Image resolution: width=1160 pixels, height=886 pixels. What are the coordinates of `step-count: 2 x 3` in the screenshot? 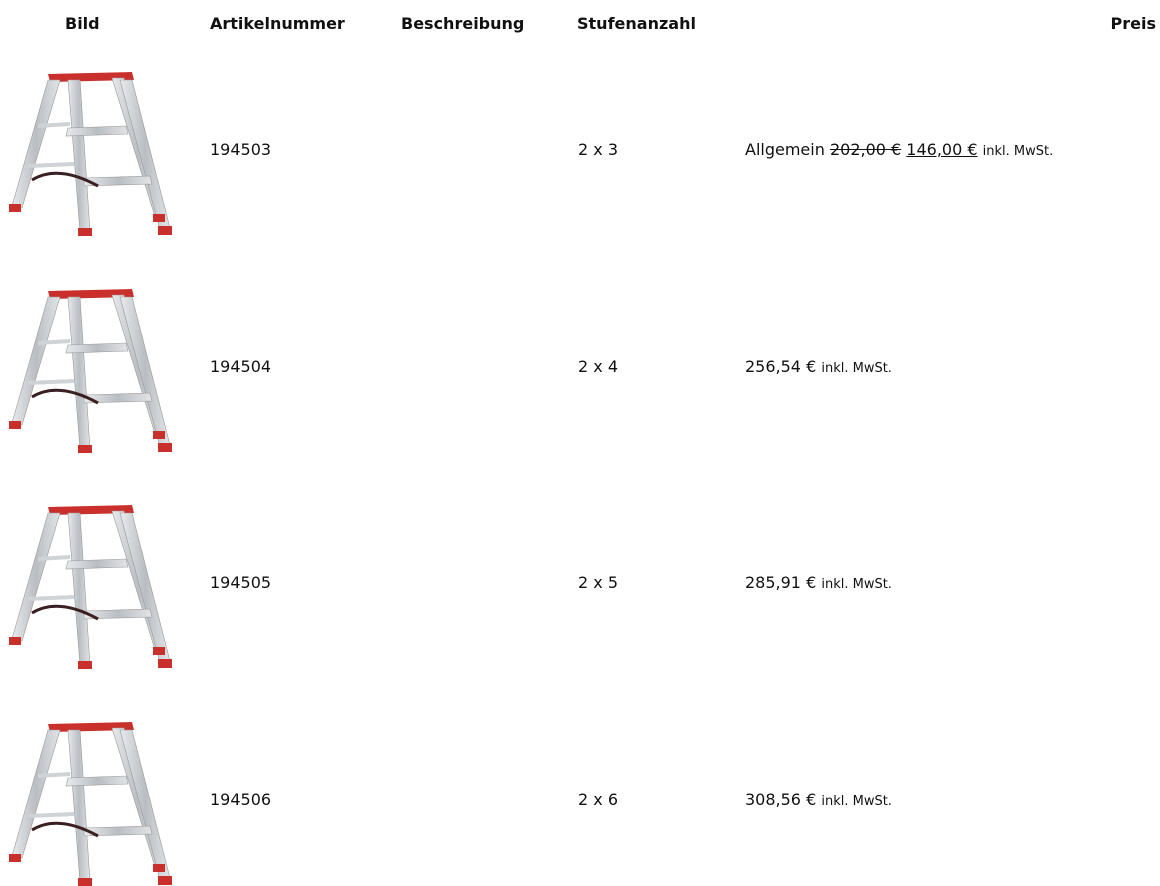 It's located at (598, 149).